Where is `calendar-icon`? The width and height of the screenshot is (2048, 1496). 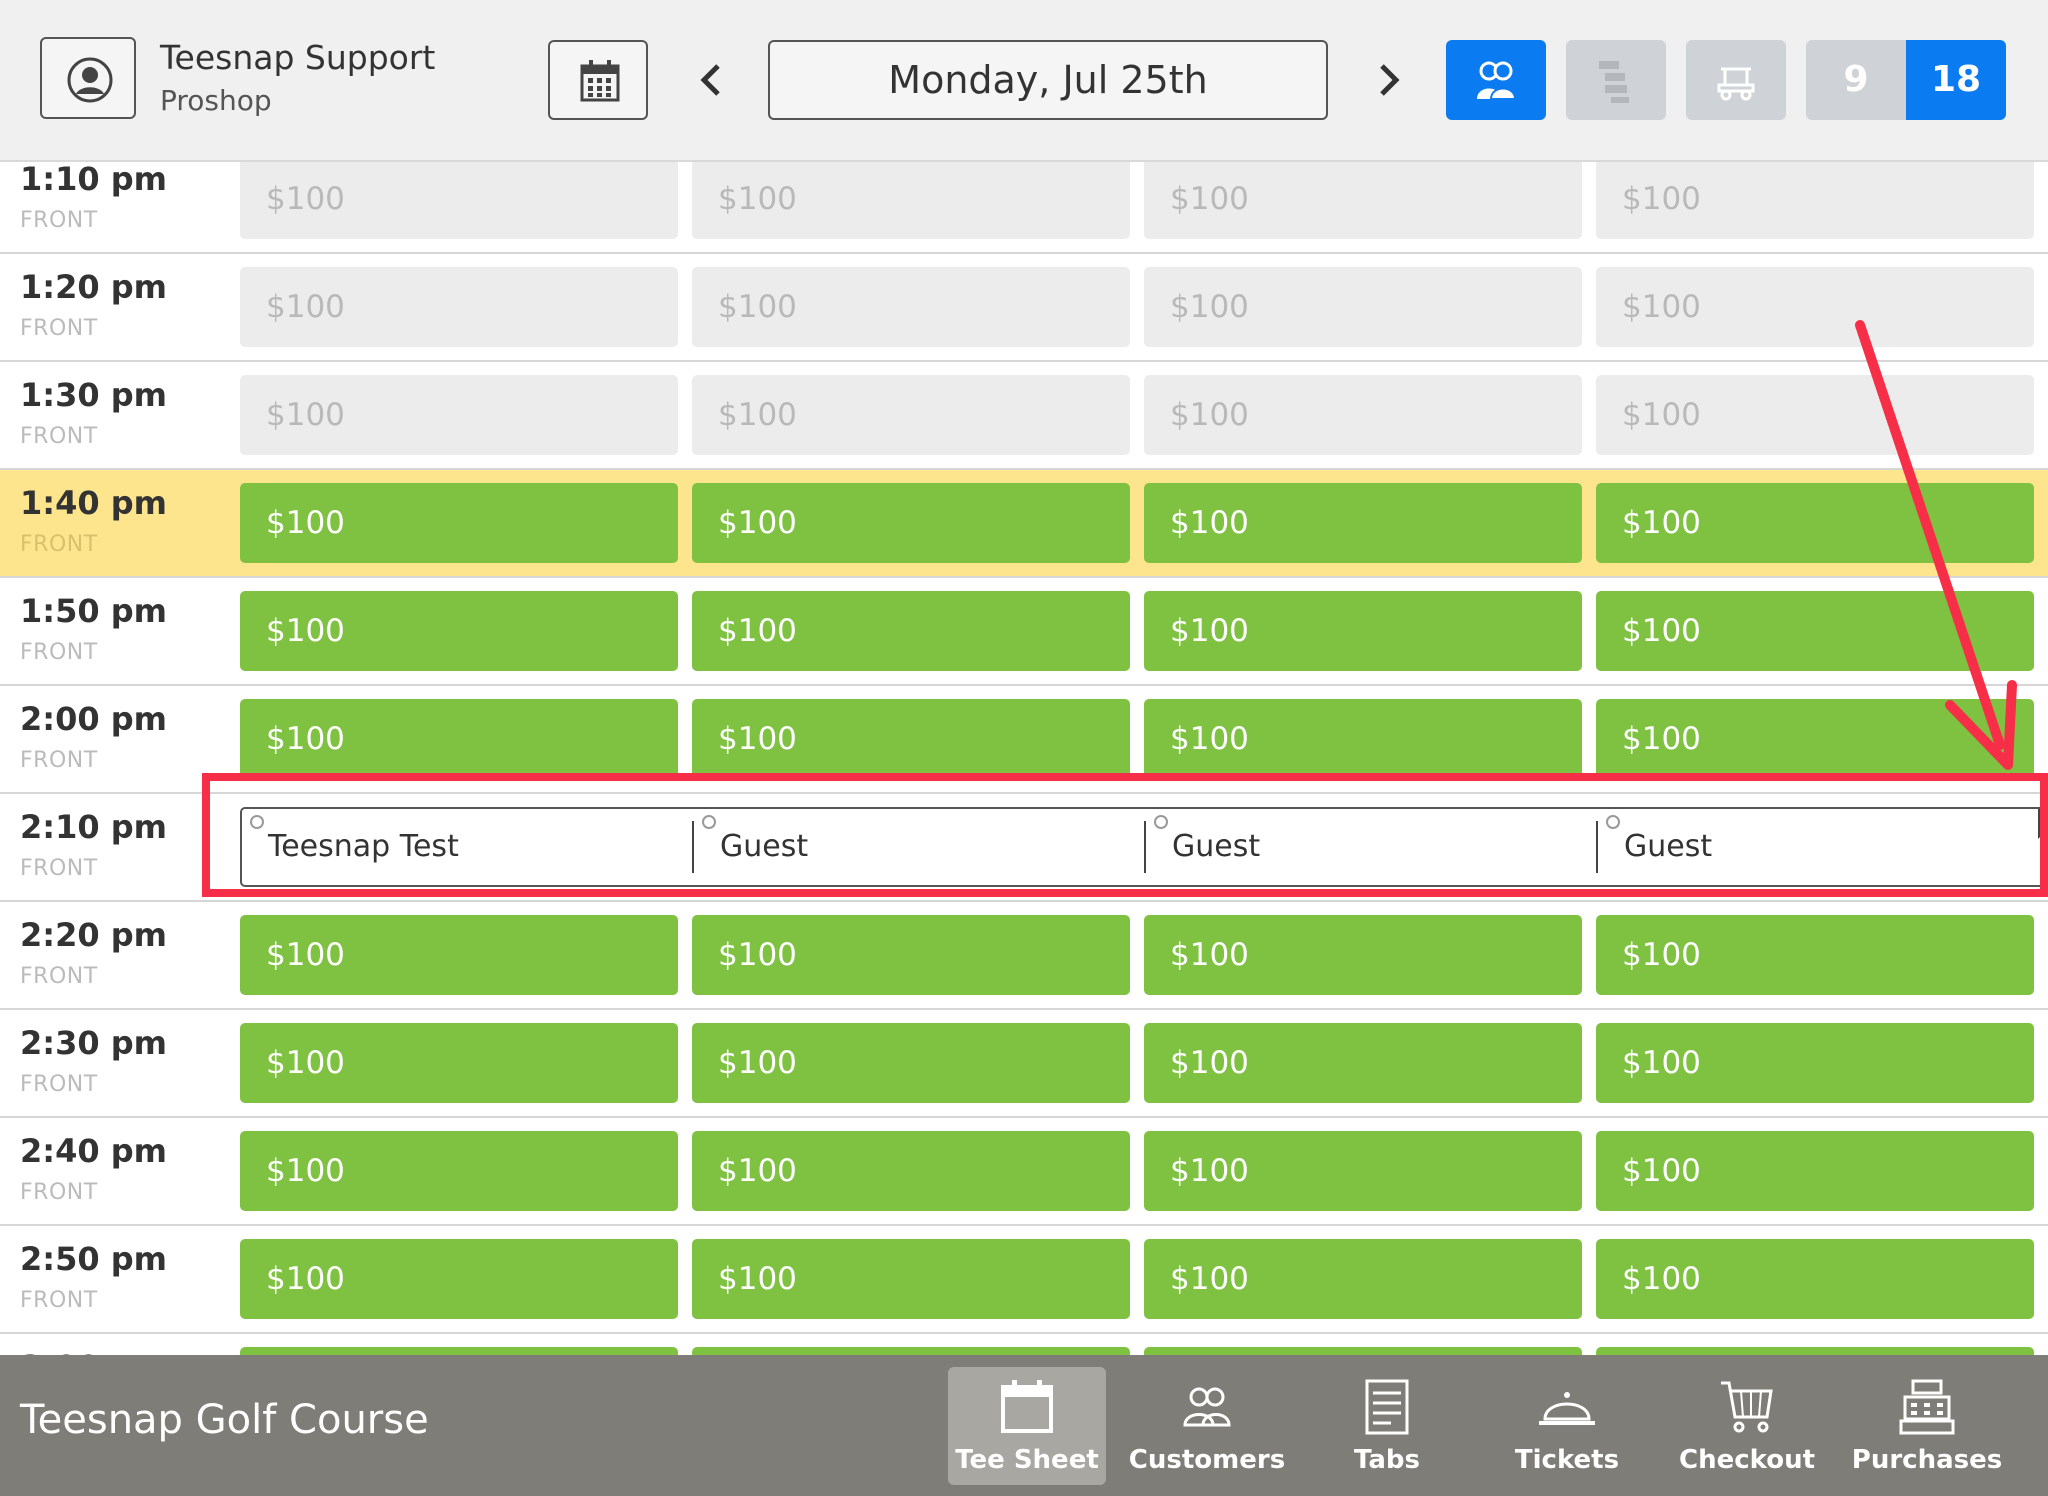
calendar-icon is located at coordinates (1027, 1406).